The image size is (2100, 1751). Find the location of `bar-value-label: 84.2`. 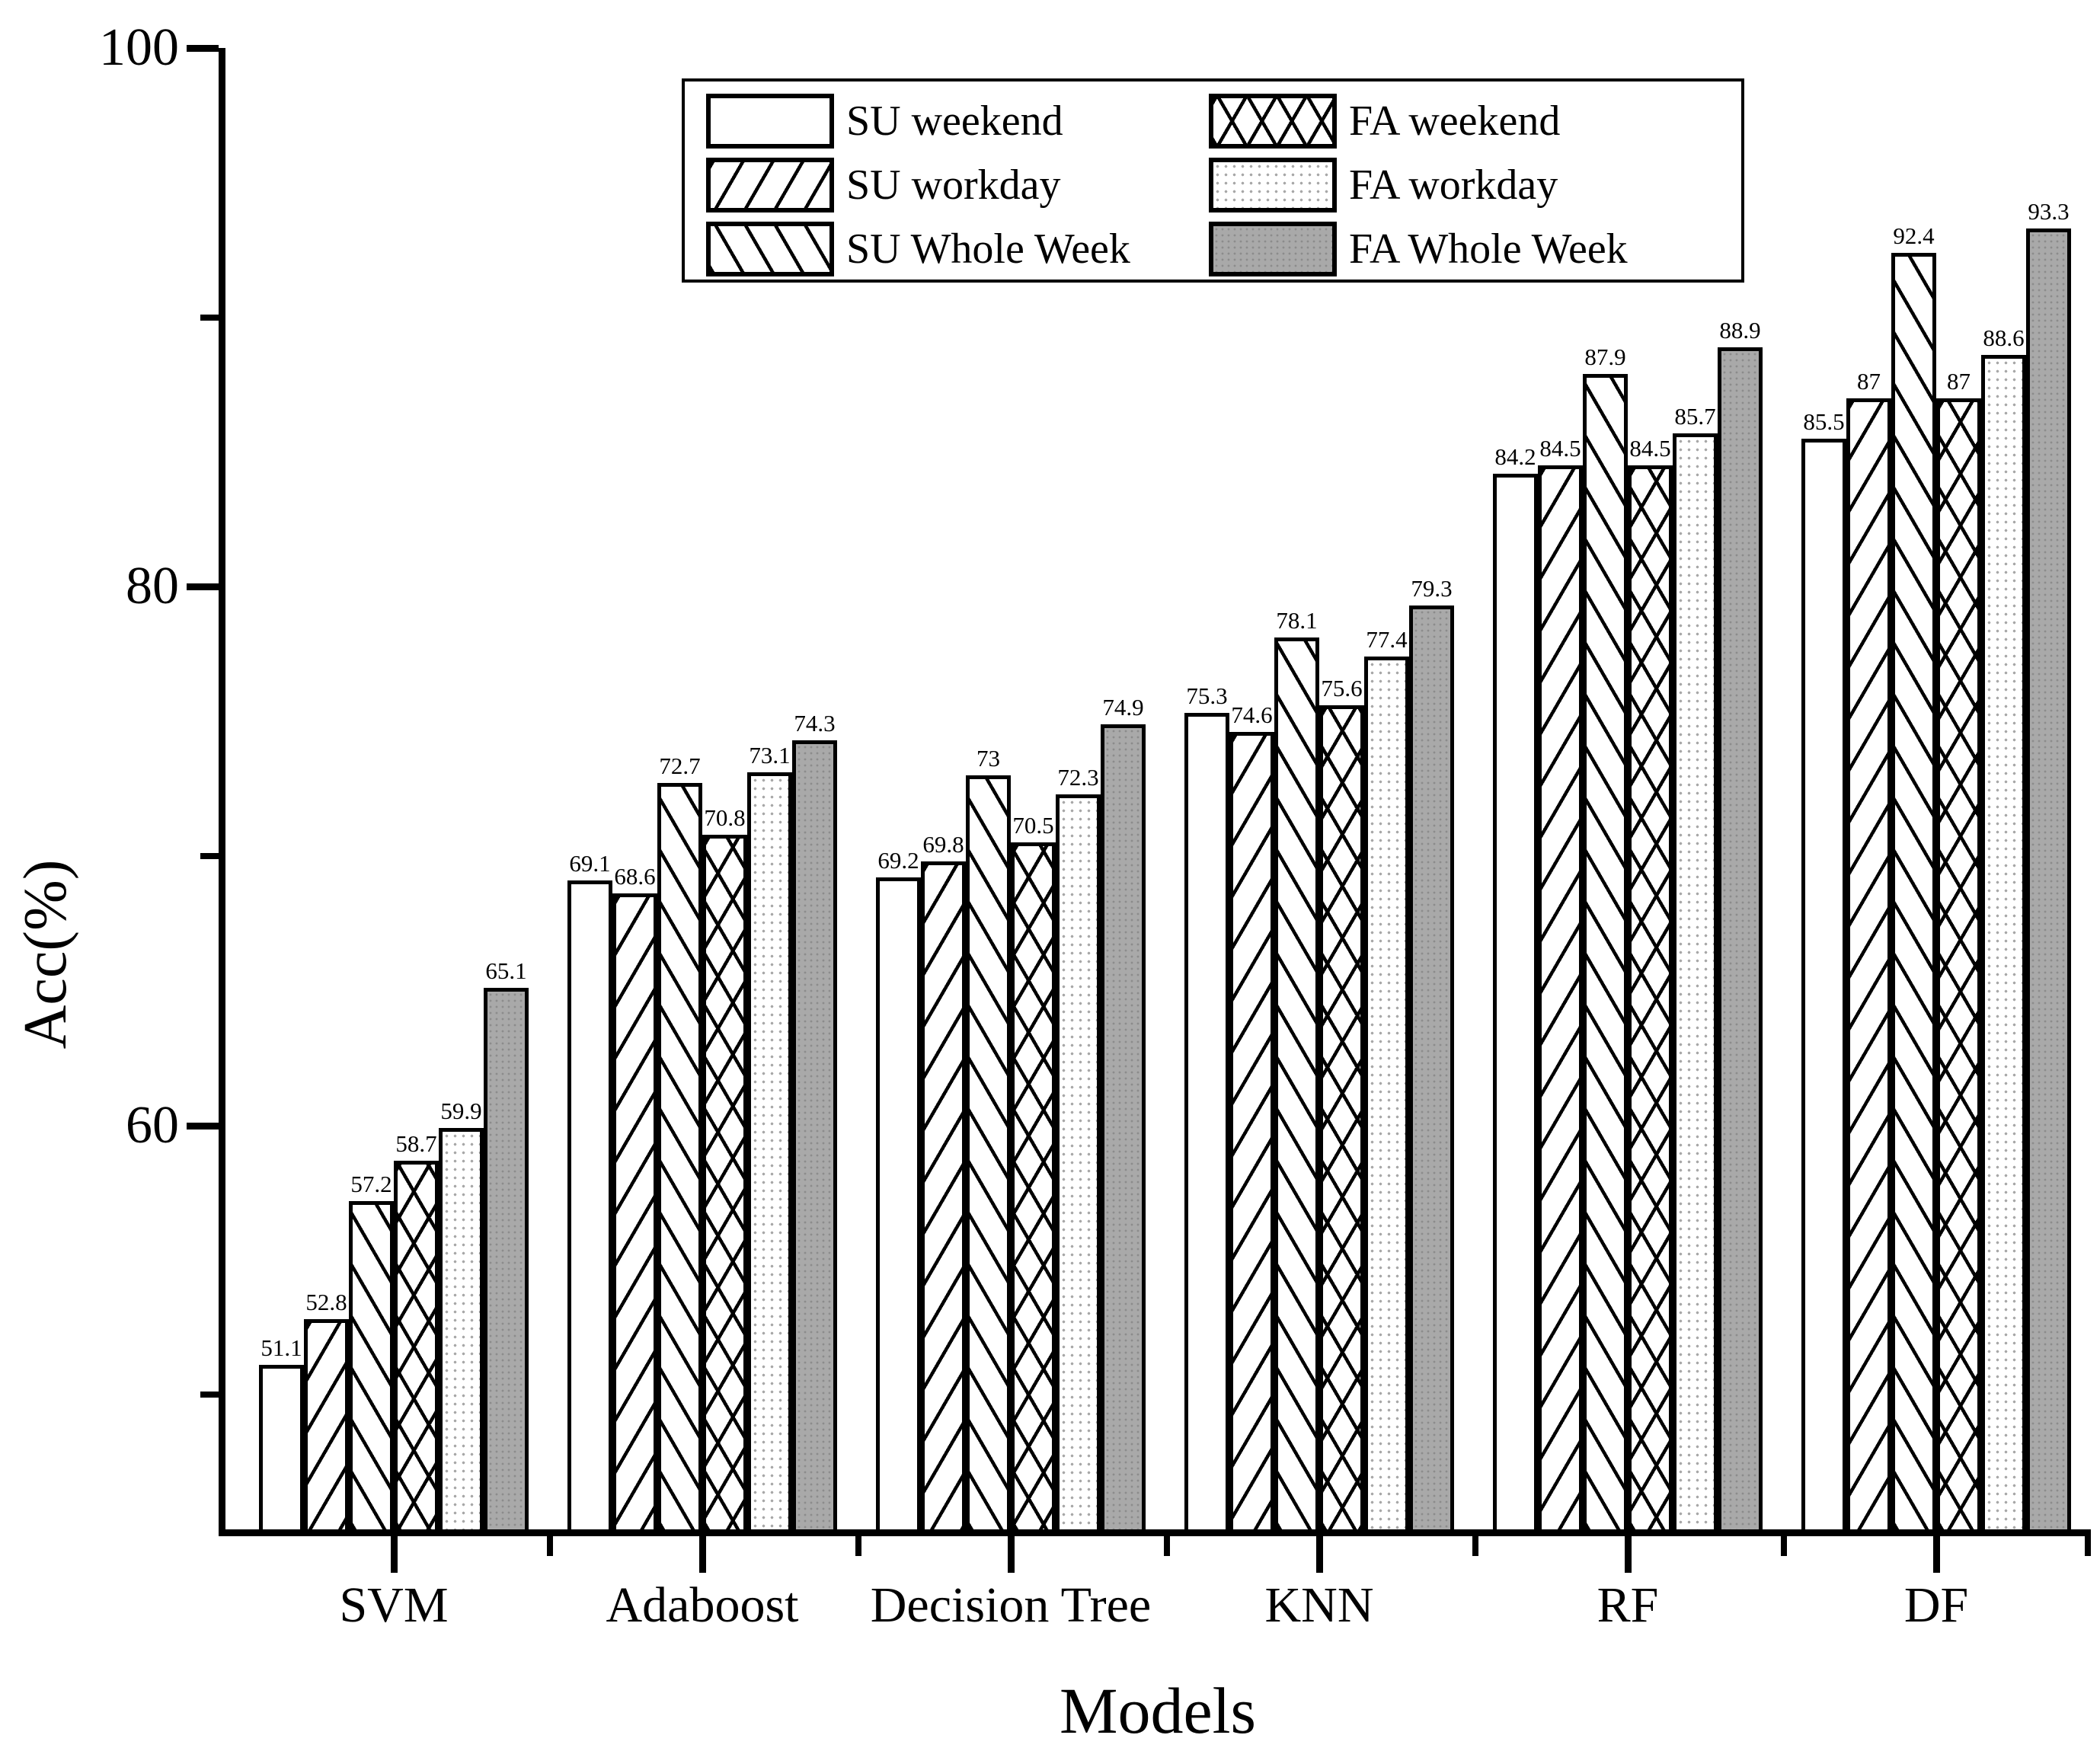

bar-value-label: 84.2 is located at coordinates (1515, 456).